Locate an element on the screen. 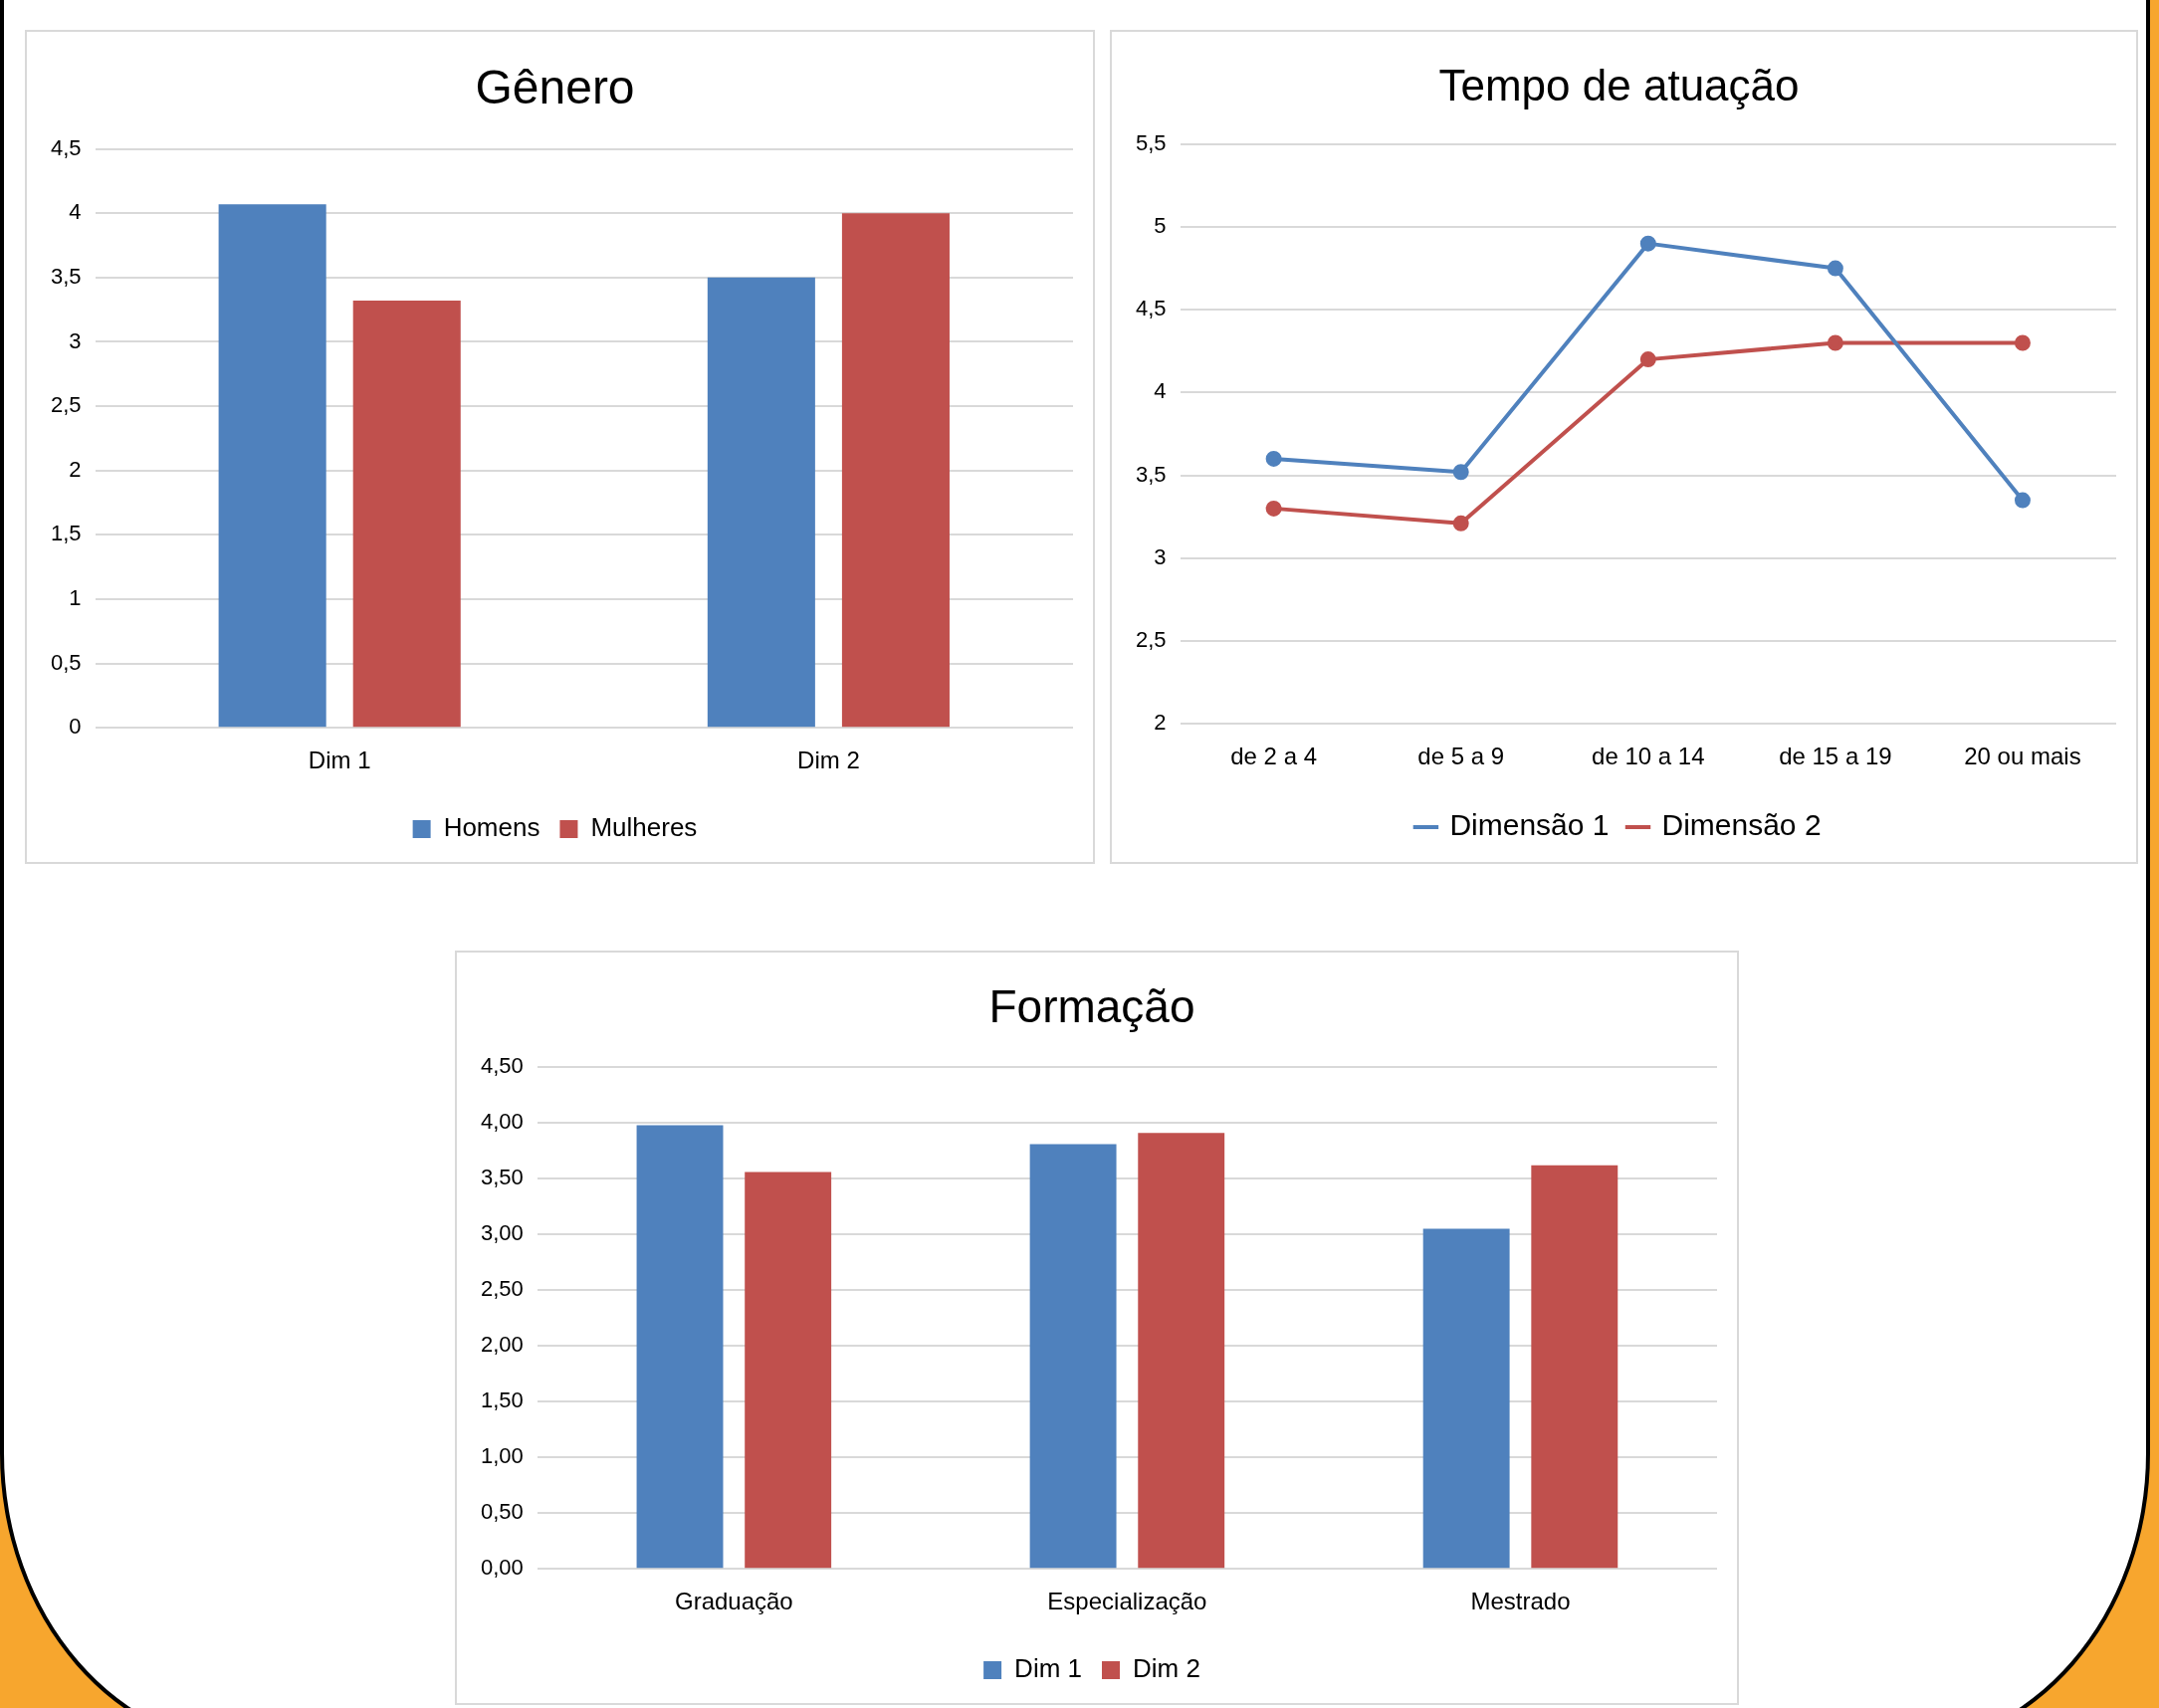 The width and height of the screenshot is (2159, 1708). x-tick-label: 20 ou mais is located at coordinates (2023, 757).